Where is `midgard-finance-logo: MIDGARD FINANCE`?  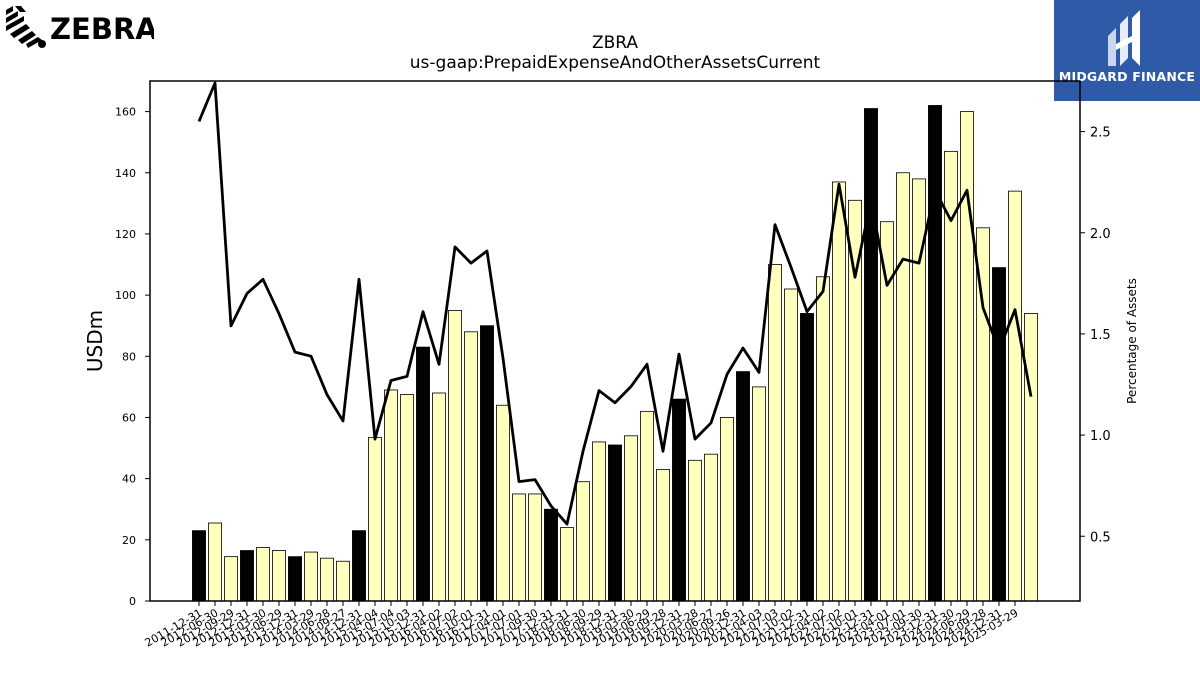
midgard-finance-logo: MIDGARD FINANCE is located at coordinates (1127, 50).